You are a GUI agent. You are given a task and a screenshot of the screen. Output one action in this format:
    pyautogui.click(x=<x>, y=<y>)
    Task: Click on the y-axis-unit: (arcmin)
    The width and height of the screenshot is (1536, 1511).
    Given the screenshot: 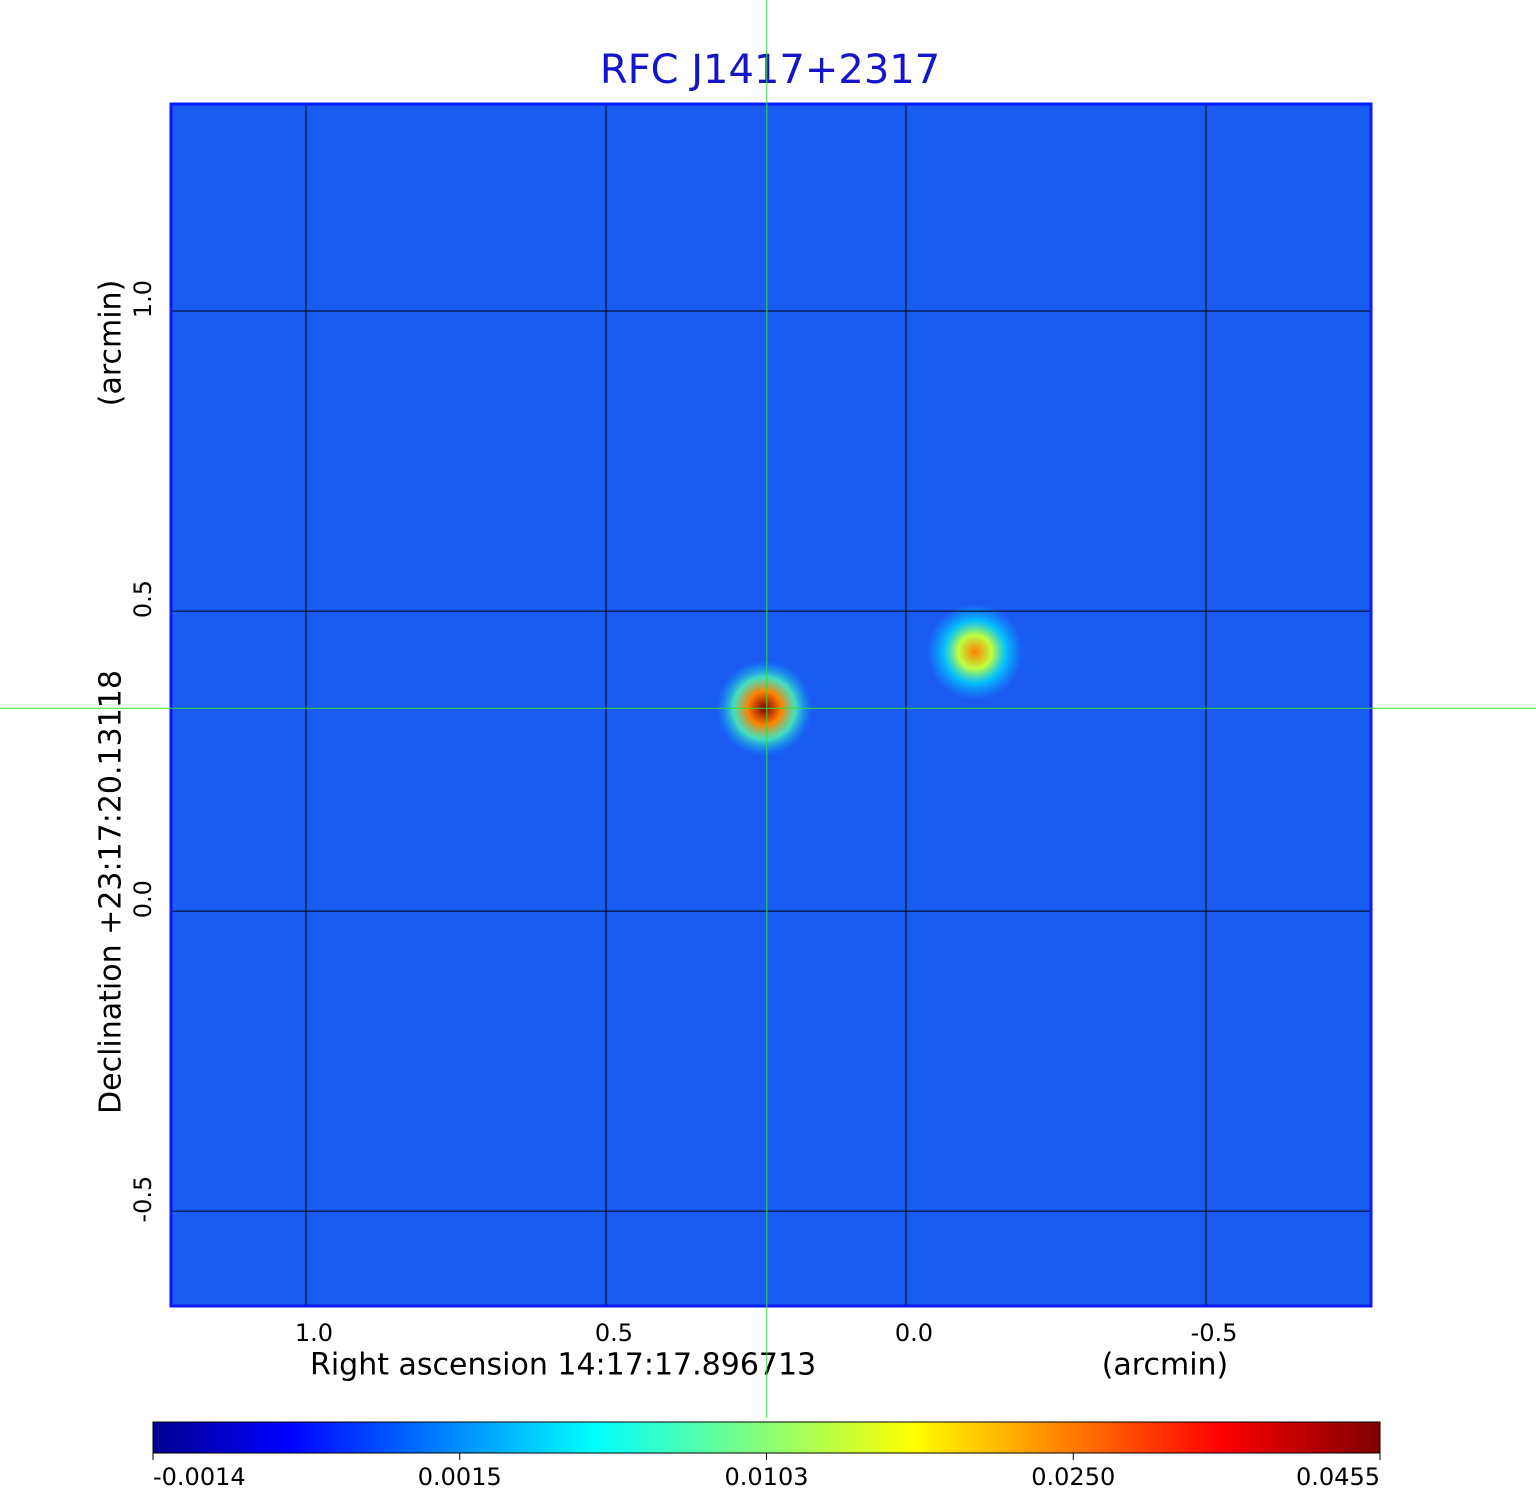 What is the action you would take?
    pyautogui.click(x=111, y=343)
    